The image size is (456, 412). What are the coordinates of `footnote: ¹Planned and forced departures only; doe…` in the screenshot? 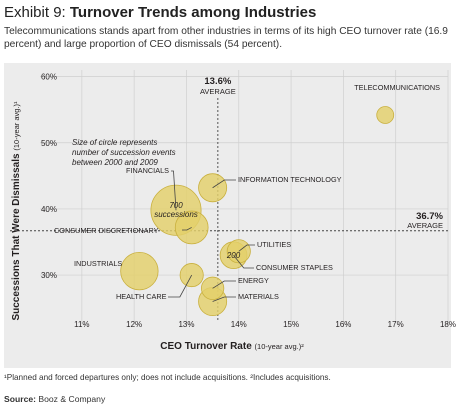 It's located at (167, 377).